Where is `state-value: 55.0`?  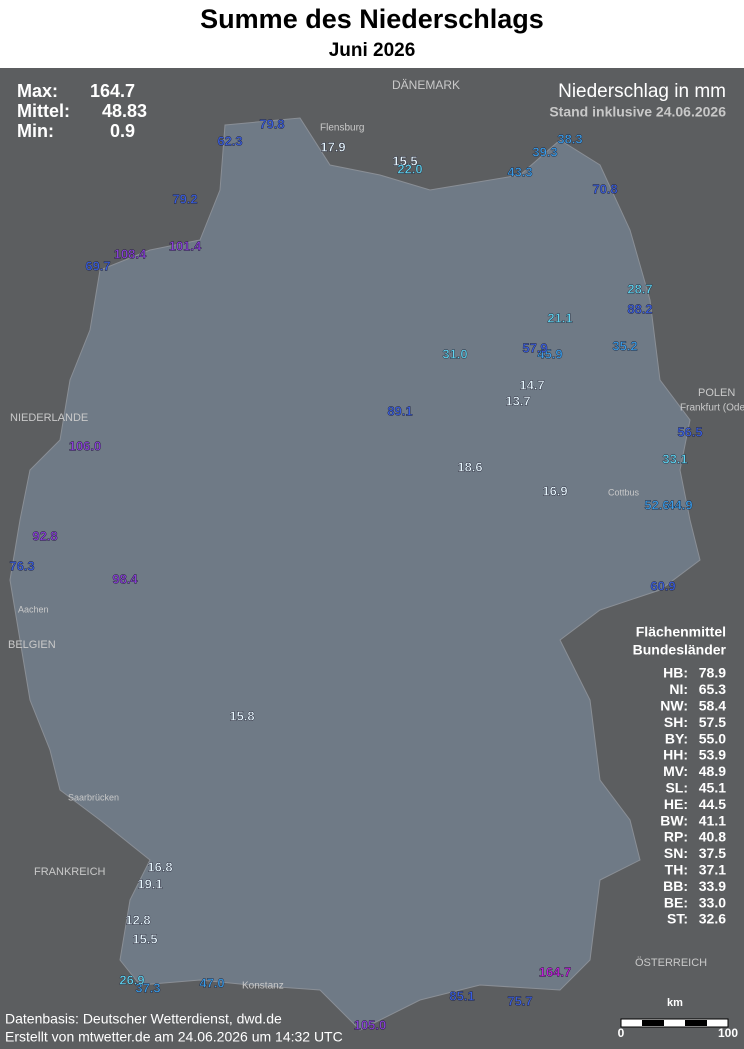
state-value: 55.0 is located at coordinates (712, 738).